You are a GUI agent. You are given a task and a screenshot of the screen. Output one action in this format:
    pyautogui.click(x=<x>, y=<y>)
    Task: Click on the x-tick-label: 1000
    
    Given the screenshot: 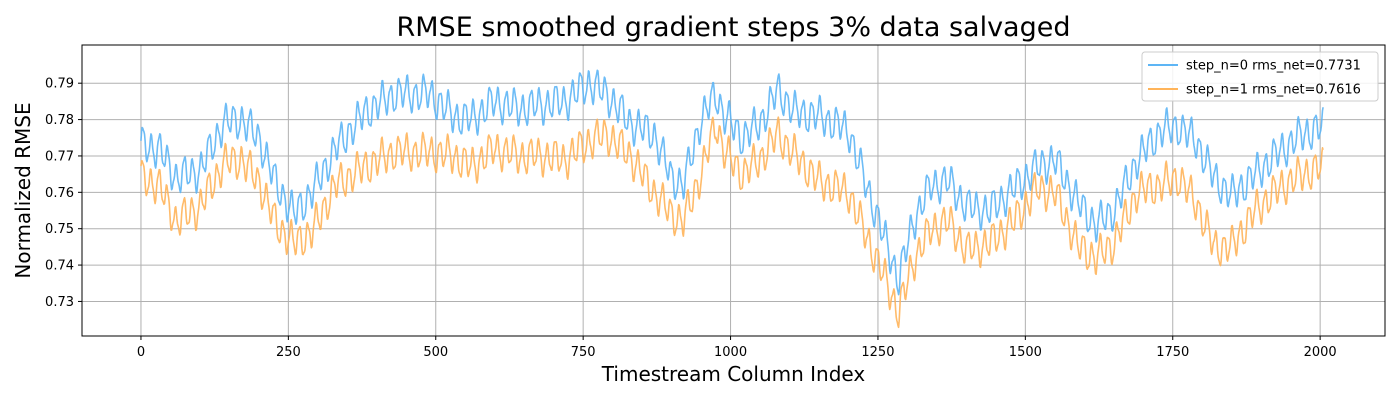 What is the action you would take?
    pyautogui.click(x=730, y=352)
    